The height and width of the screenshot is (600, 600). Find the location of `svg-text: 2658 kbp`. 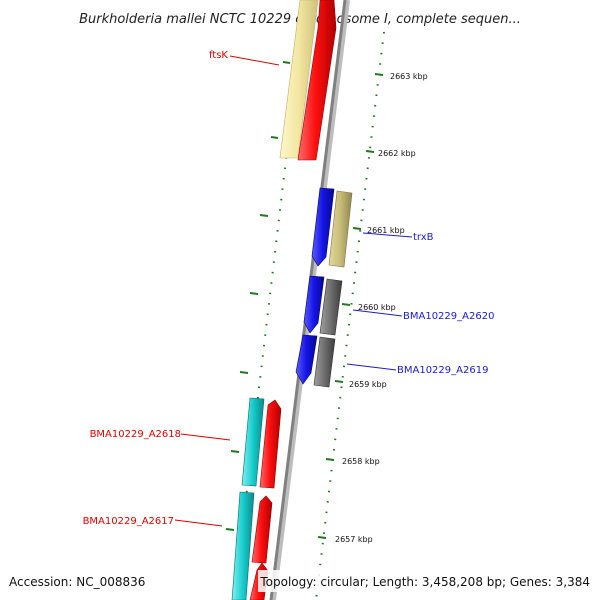

svg-text: 2658 kbp is located at coordinates (361, 461).